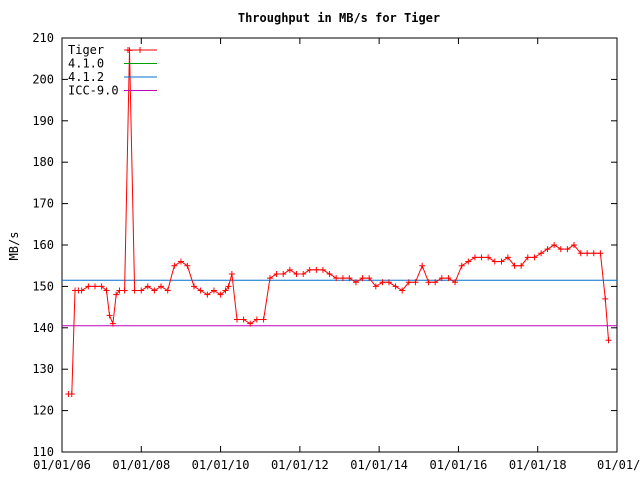  Describe the element at coordinates (86, 64) in the screenshot. I see `legend-label: 4.1.0` at that location.